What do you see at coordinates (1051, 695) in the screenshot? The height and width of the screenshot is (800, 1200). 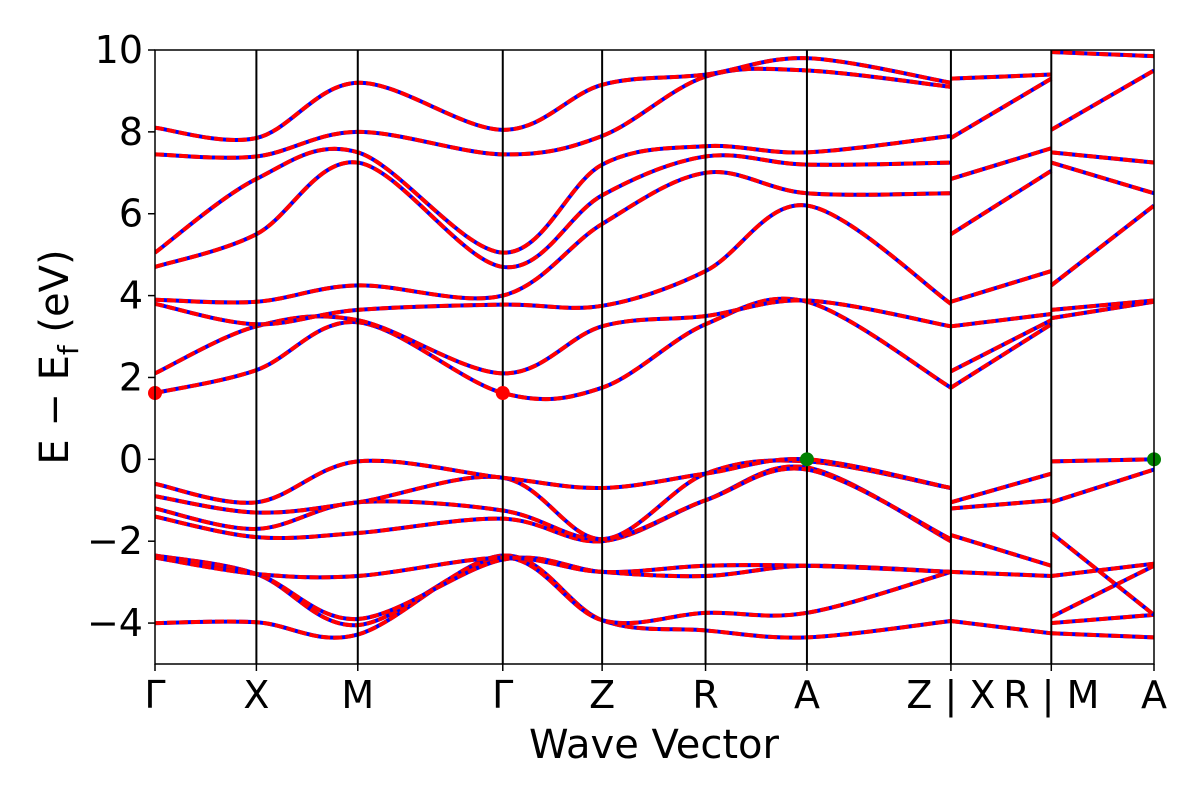 I see `x-tick-label: R | M` at bounding box center [1051, 695].